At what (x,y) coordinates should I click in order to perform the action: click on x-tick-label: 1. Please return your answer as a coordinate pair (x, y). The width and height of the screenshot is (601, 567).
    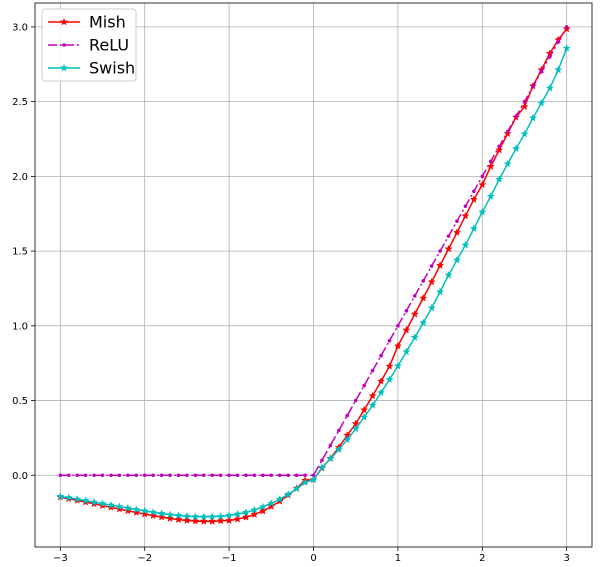
    Looking at the image, I should click on (398, 558).